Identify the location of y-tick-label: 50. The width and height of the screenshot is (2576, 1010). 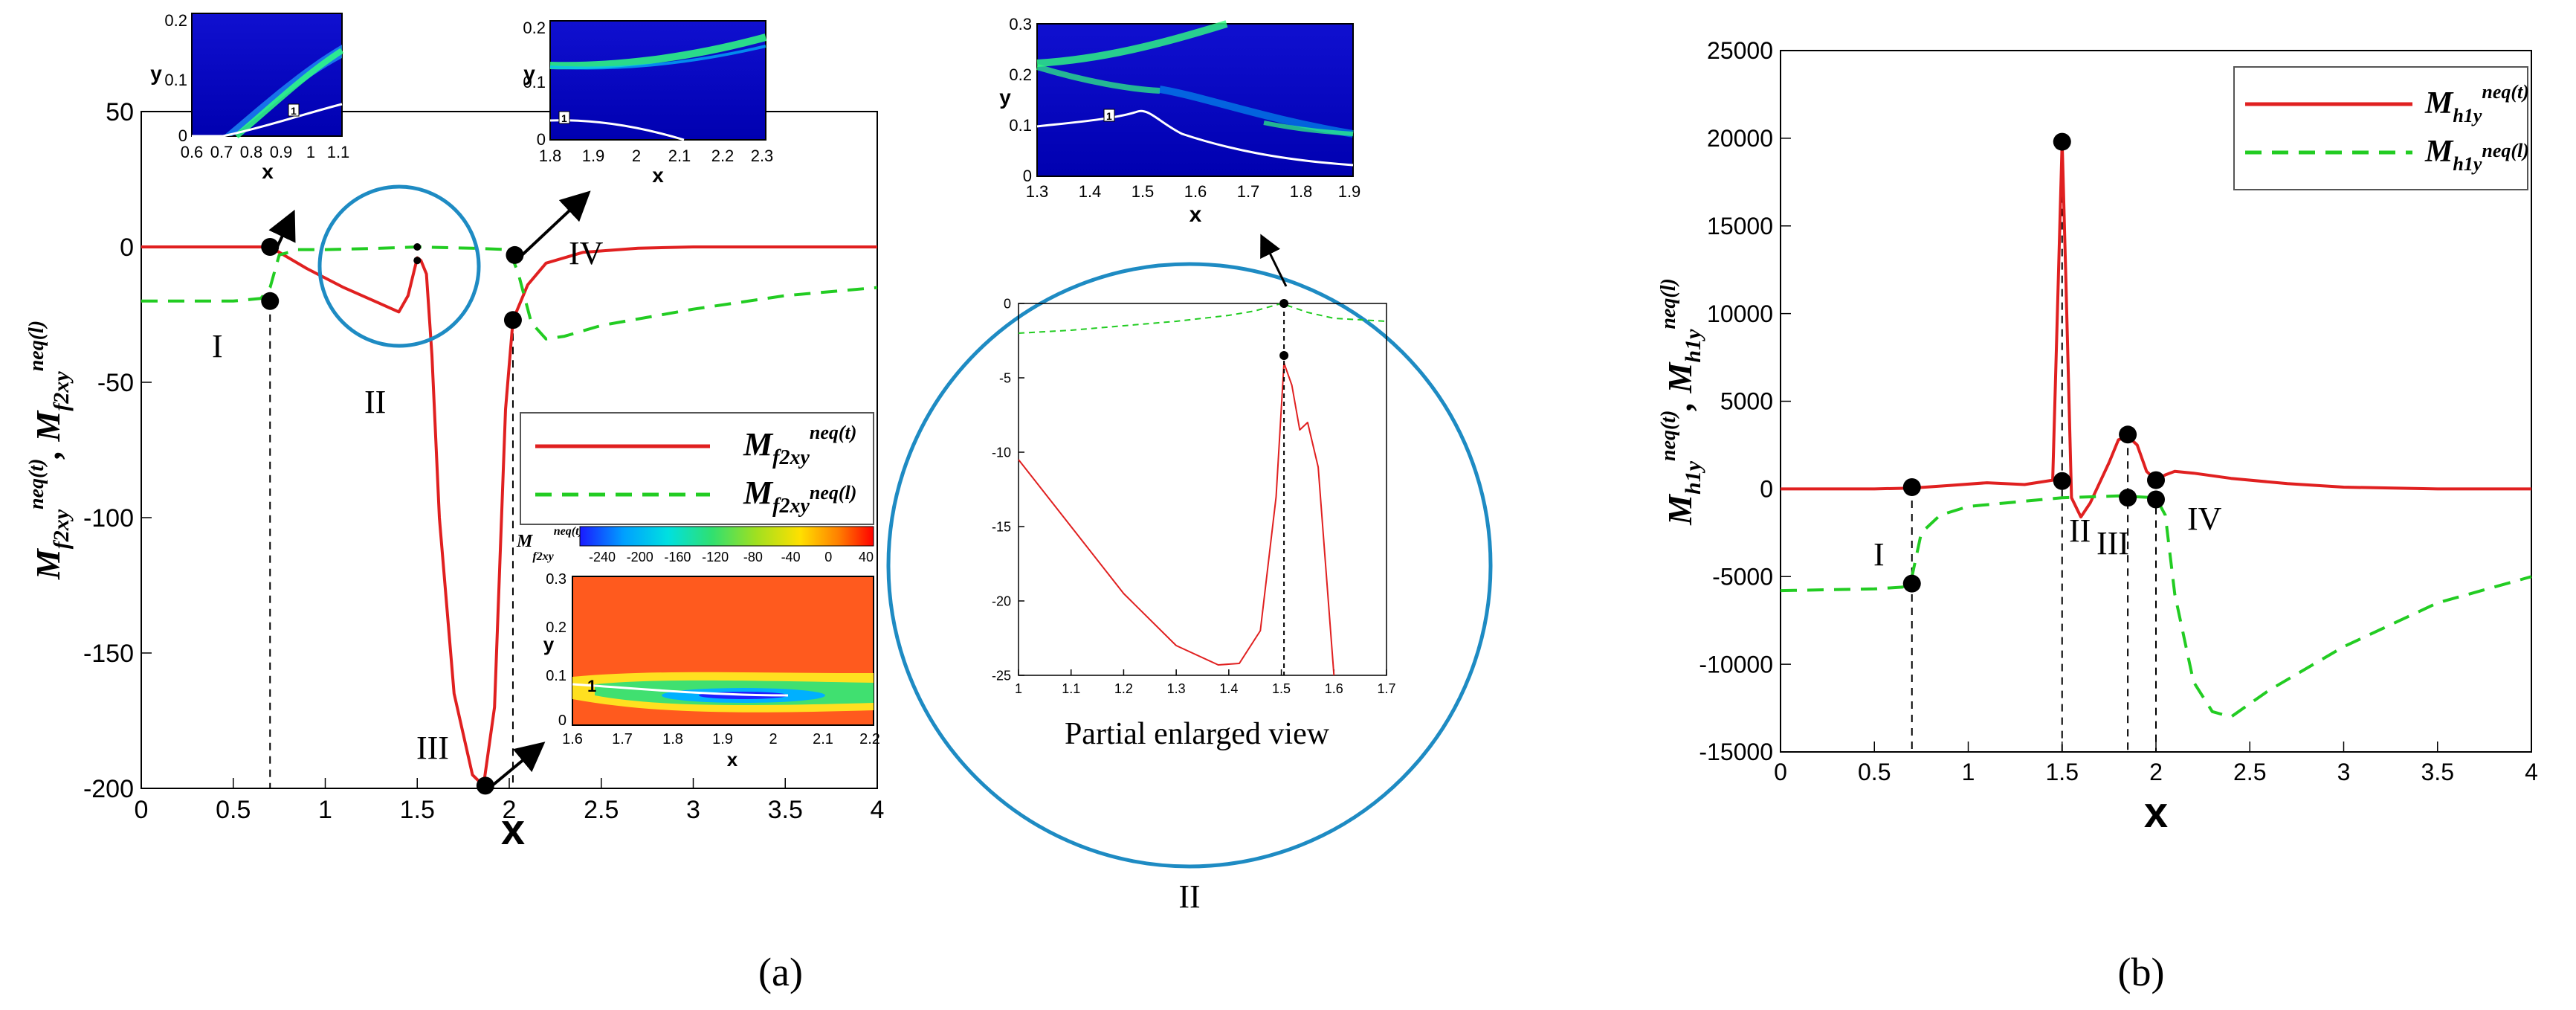
(120, 112).